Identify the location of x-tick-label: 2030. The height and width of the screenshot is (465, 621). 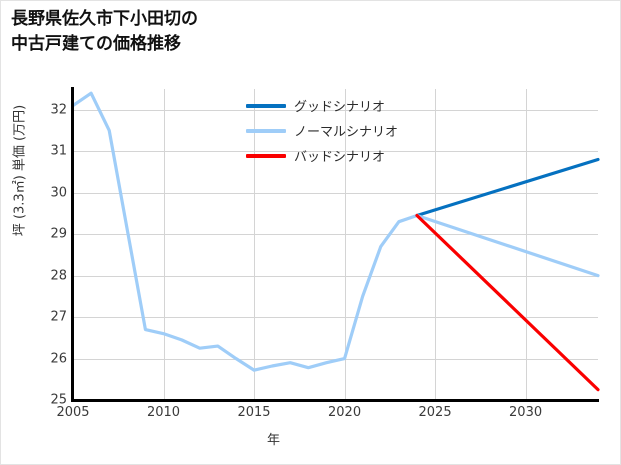
(526, 412).